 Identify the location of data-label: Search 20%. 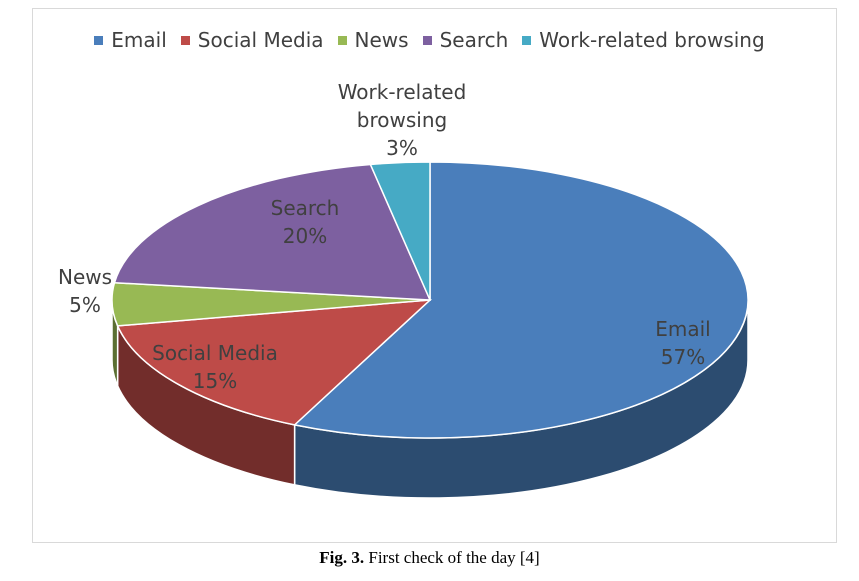
(305, 222).